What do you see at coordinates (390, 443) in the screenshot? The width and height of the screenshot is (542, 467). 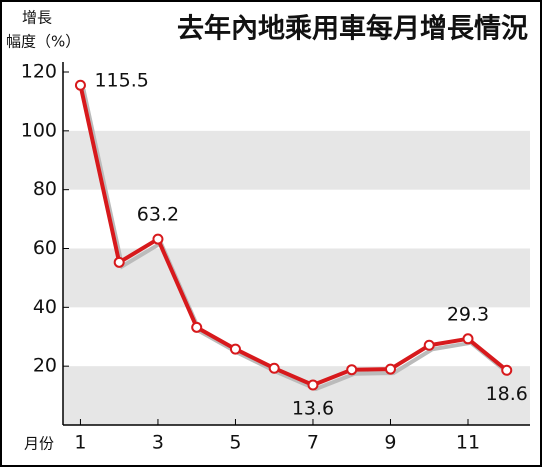 I see `x-tick-label: 9` at bounding box center [390, 443].